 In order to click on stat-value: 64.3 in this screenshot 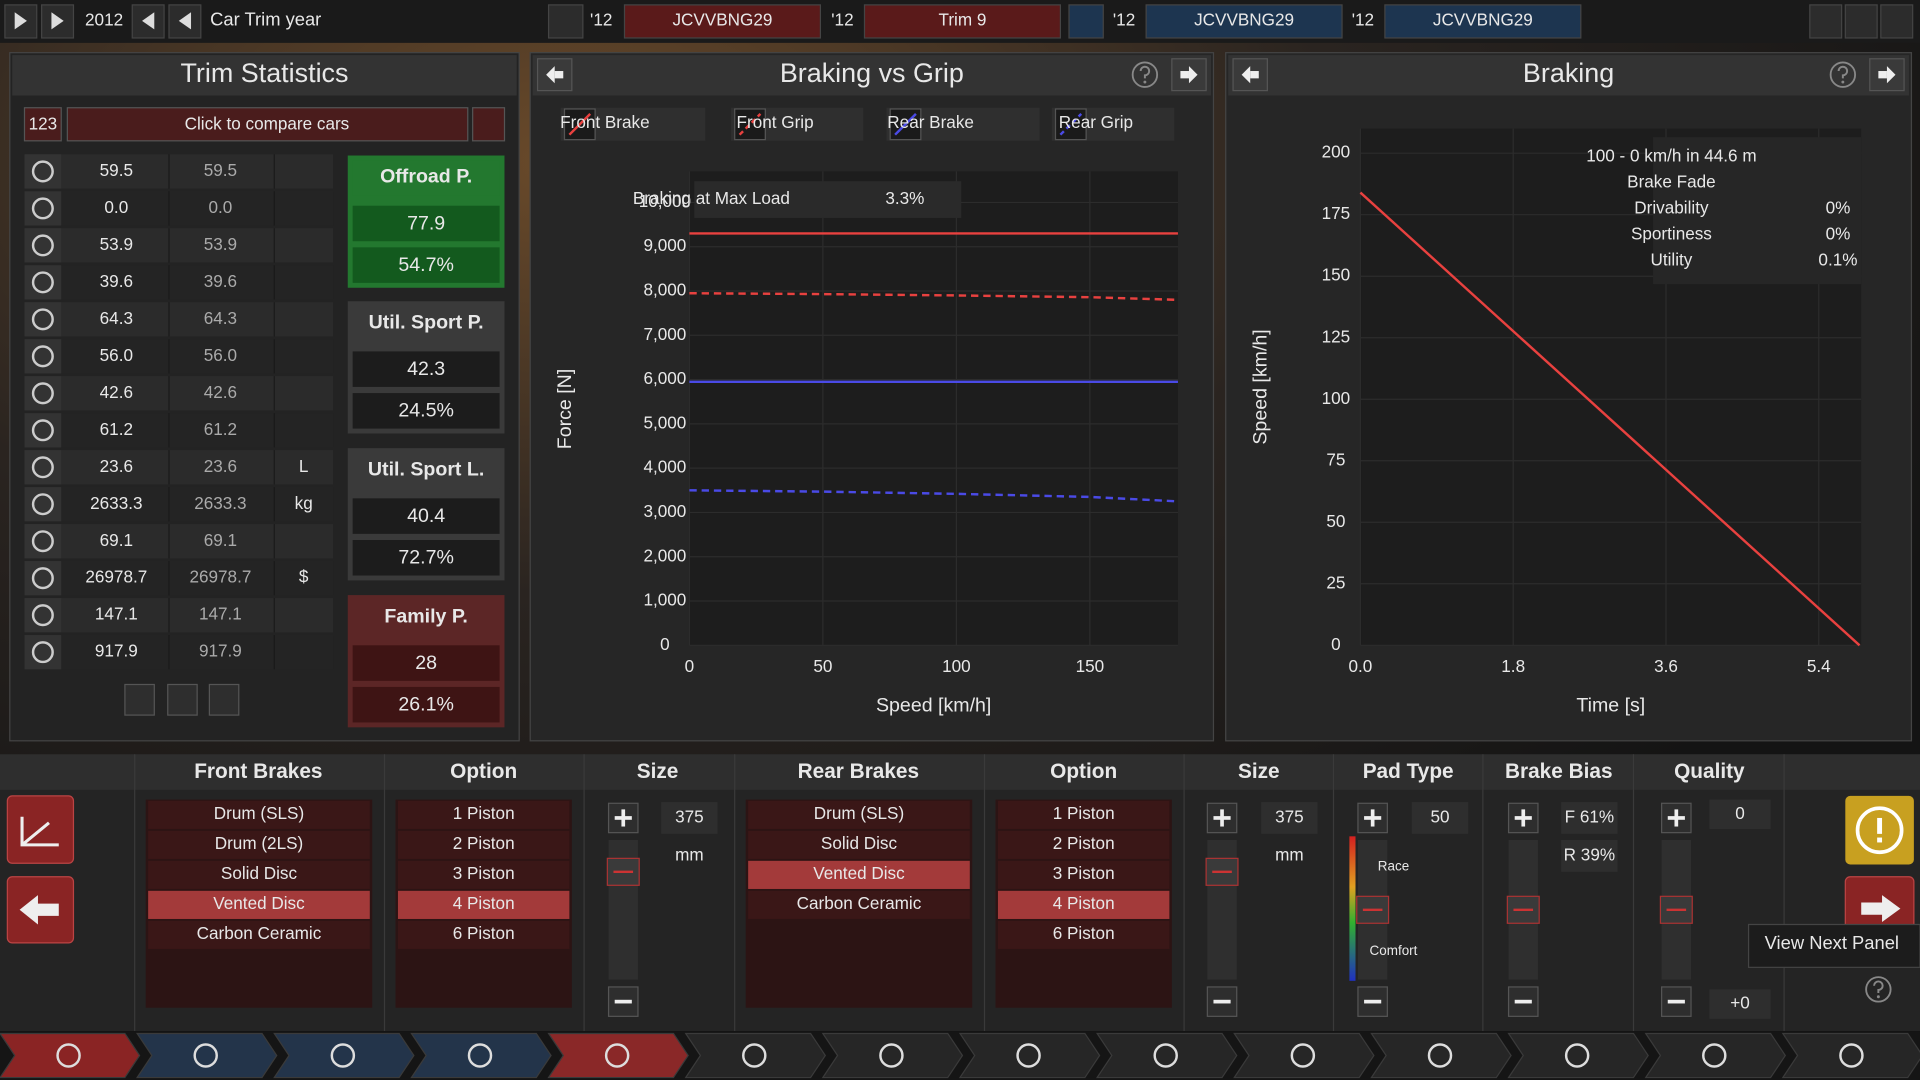, I will do `click(116, 318)`.